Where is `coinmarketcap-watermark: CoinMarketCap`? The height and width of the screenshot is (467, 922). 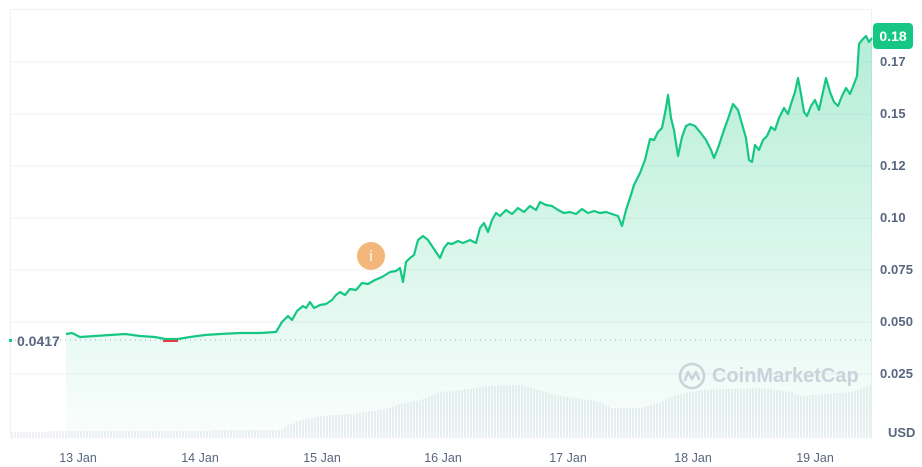 coinmarketcap-watermark: CoinMarketCap is located at coordinates (768, 376).